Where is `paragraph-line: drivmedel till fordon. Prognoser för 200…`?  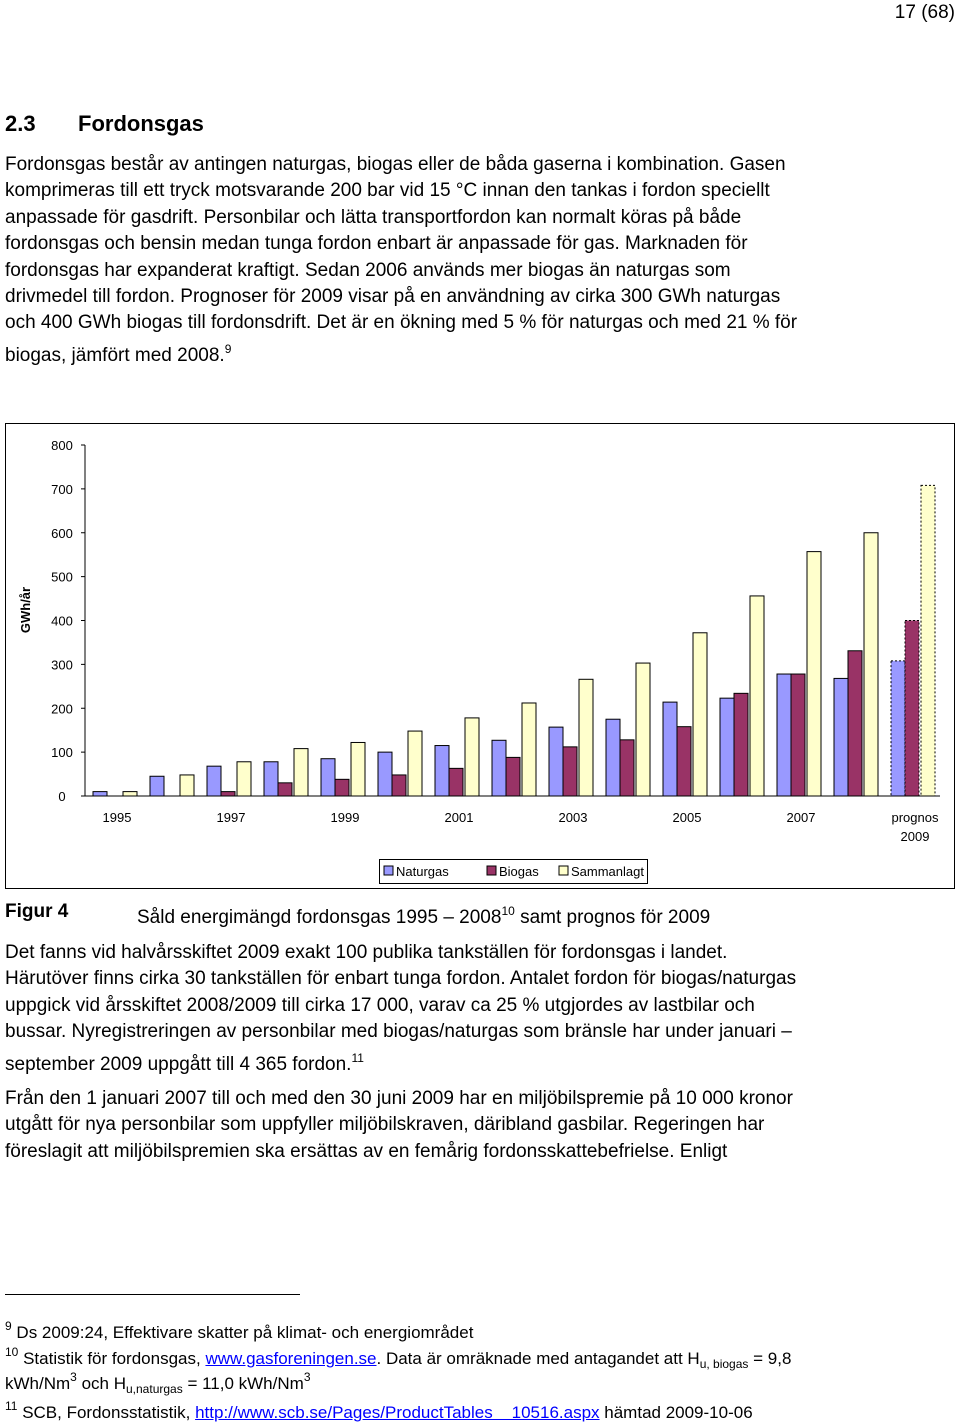
paragraph-line: drivmedel till fordon. Prognoser för 200… is located at coordinates (392, 296).